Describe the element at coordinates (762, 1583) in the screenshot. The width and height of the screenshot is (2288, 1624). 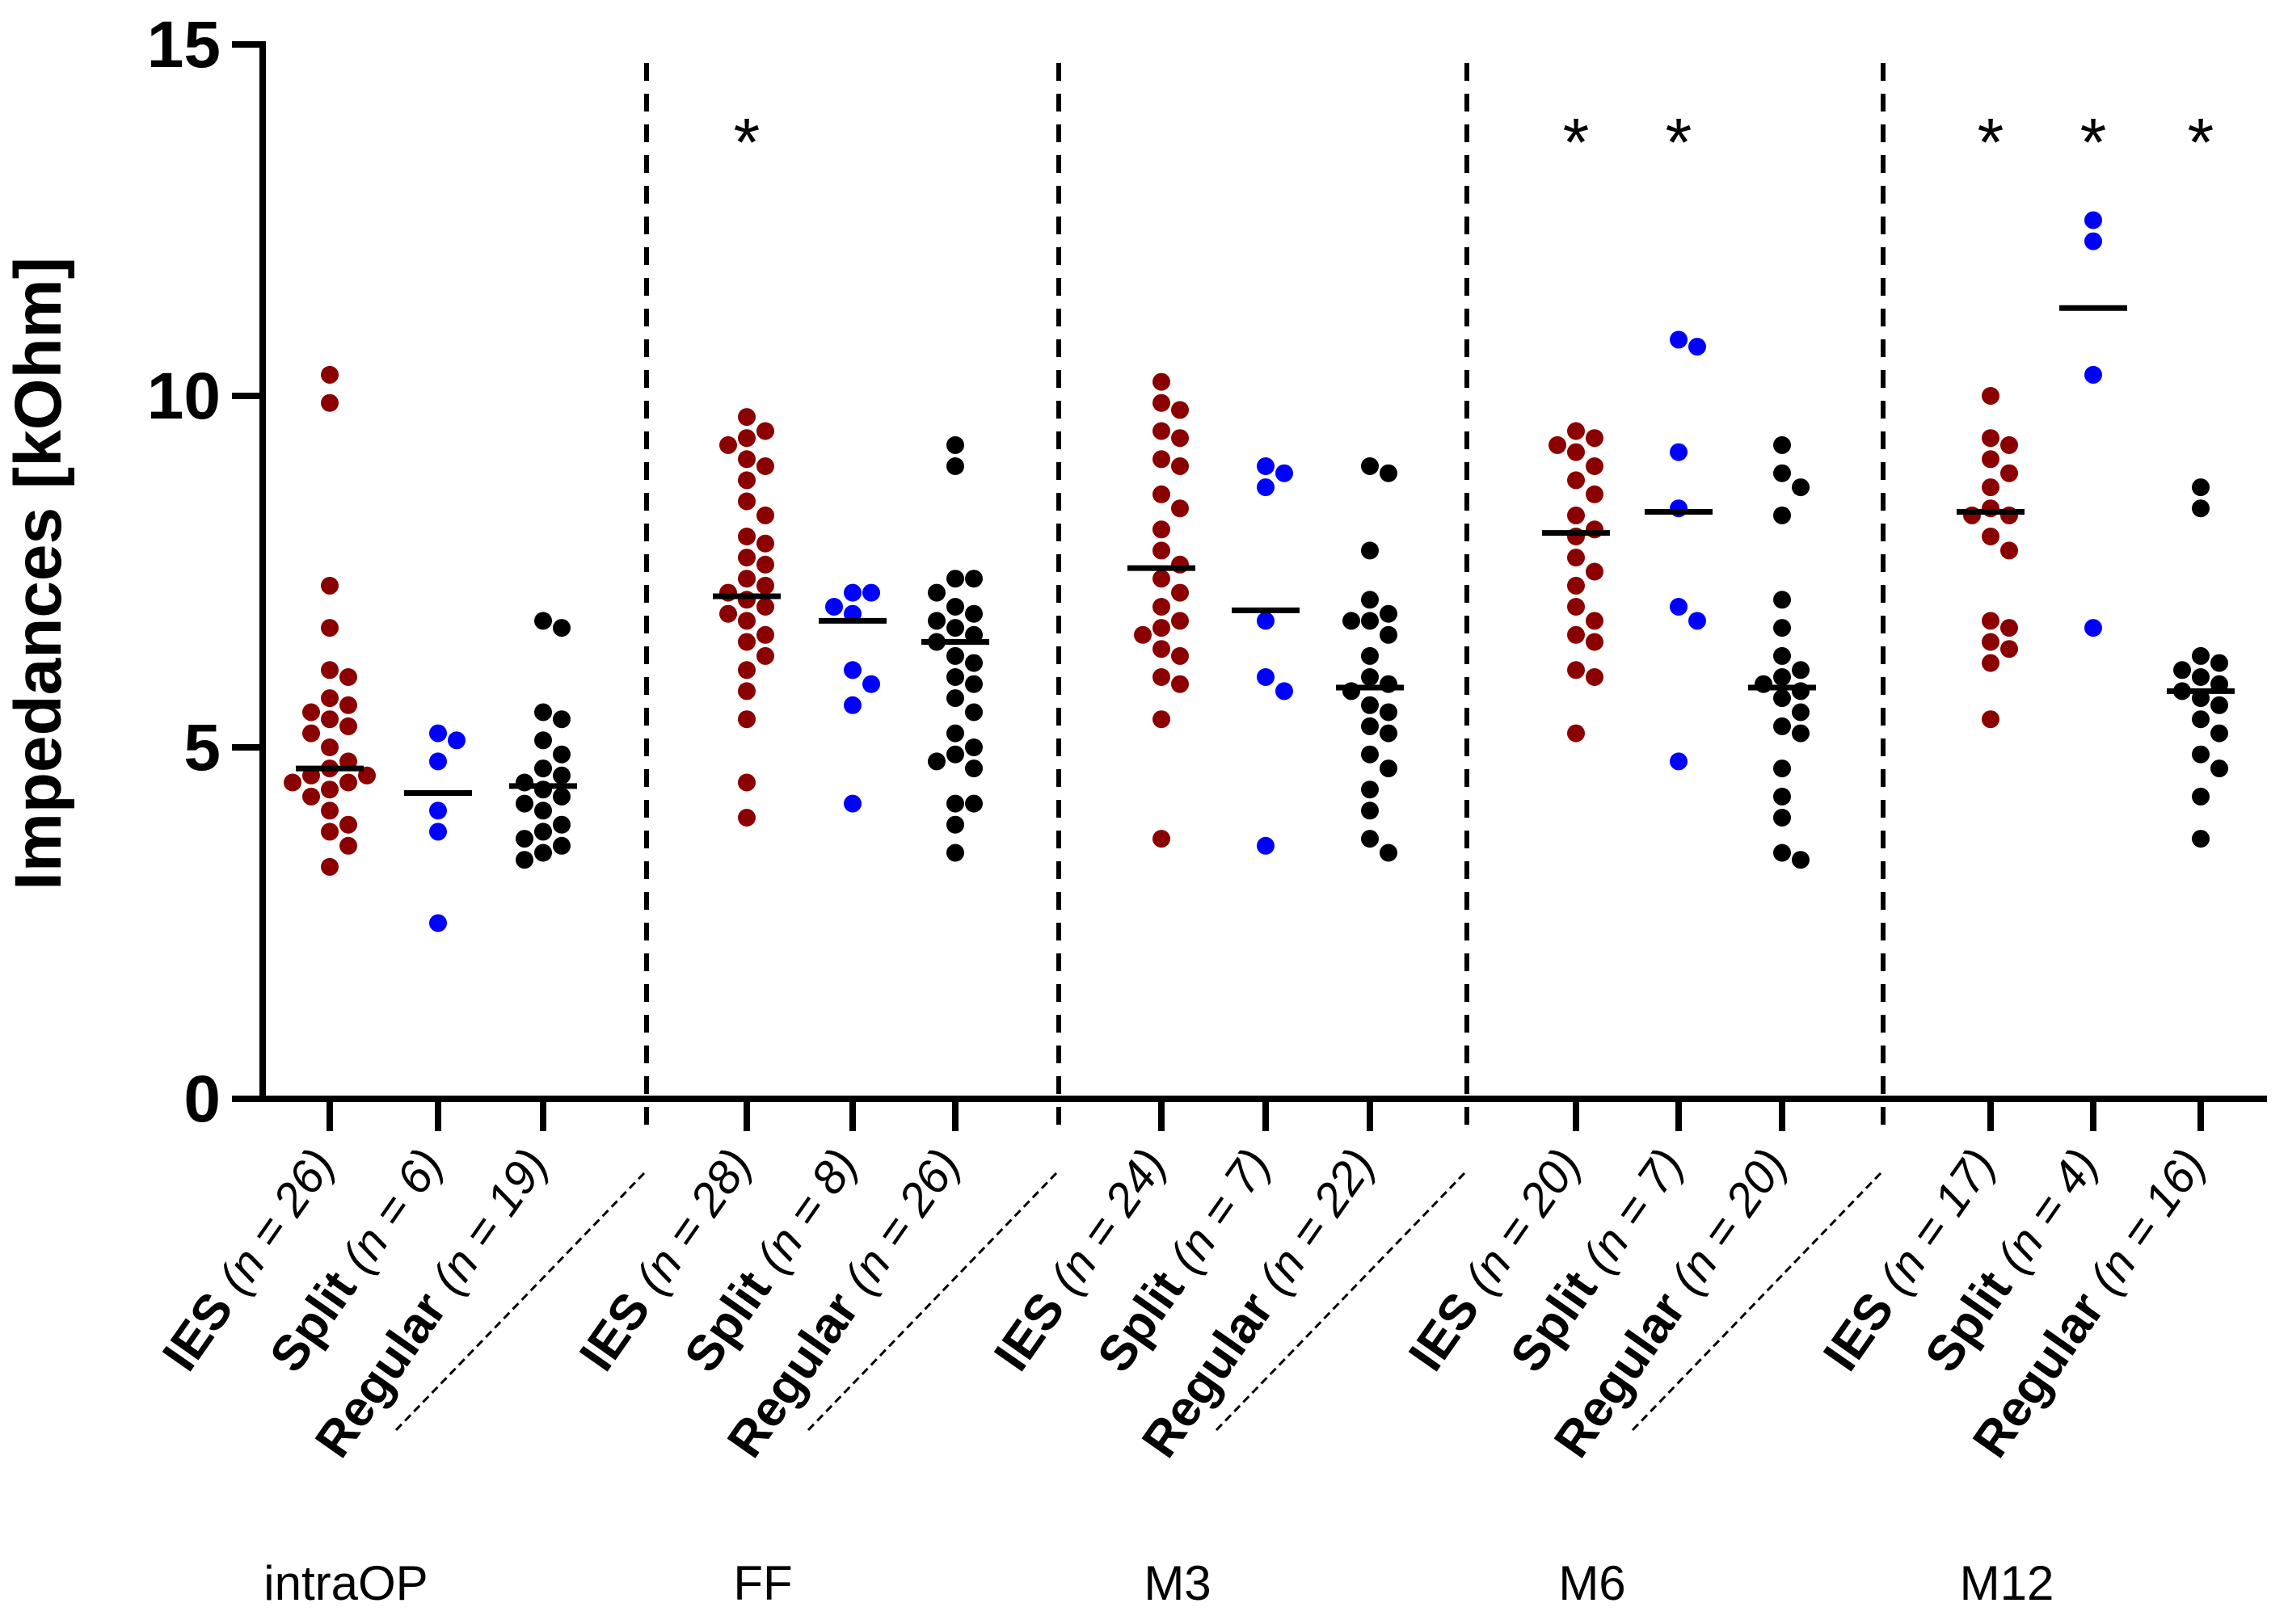
I see `group-label: FF` at that location.